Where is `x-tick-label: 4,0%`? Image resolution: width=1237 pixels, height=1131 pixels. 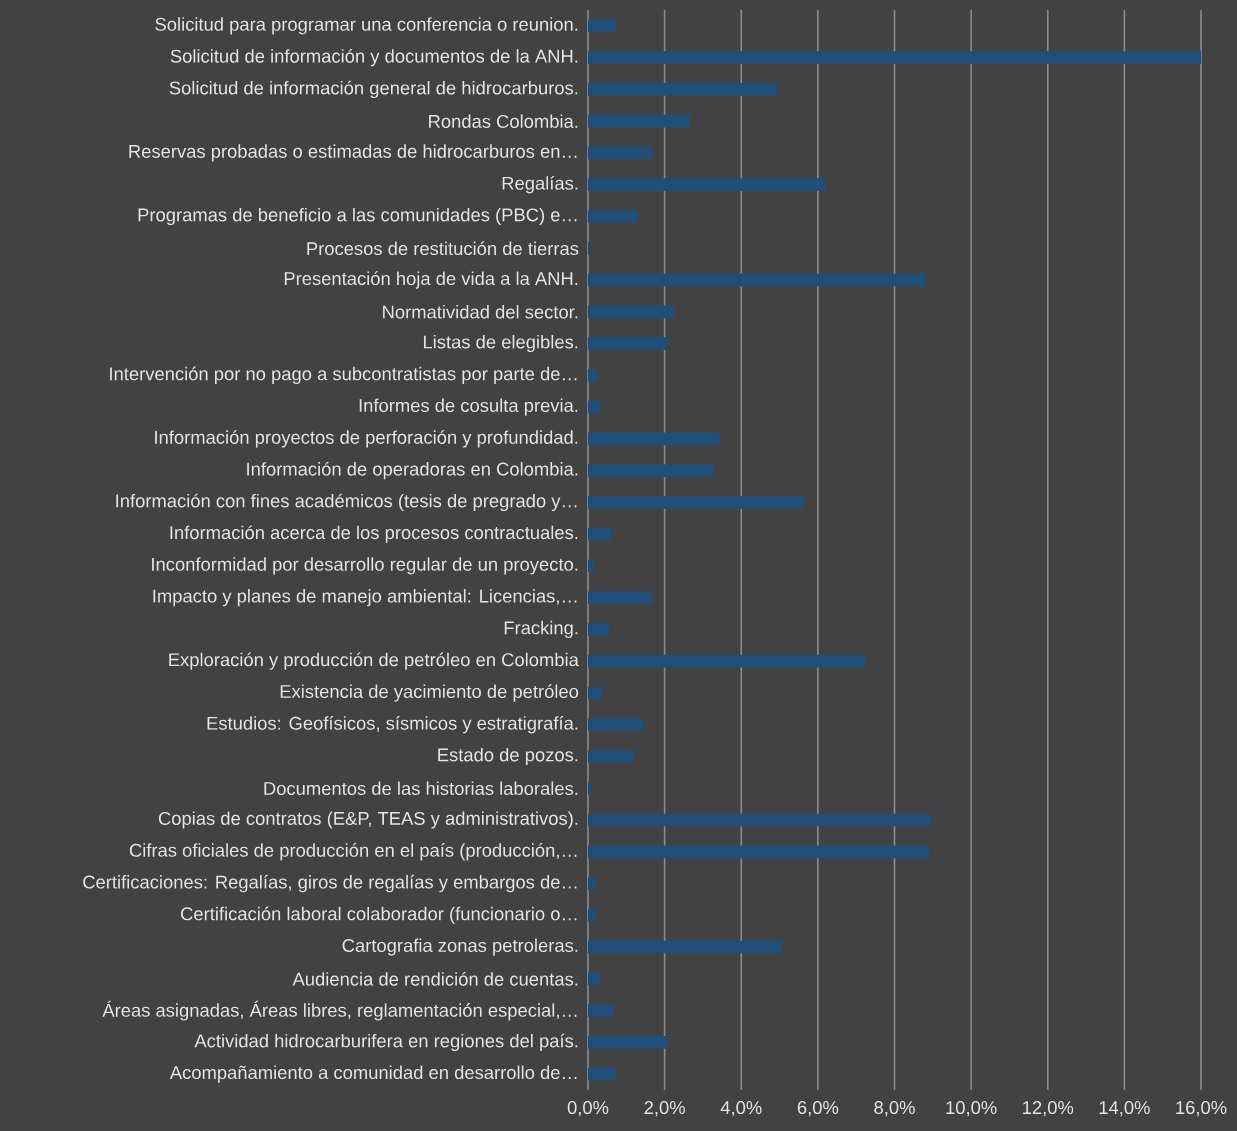 x-tick-label: 4,0% is located at coordinates (741, 1109).